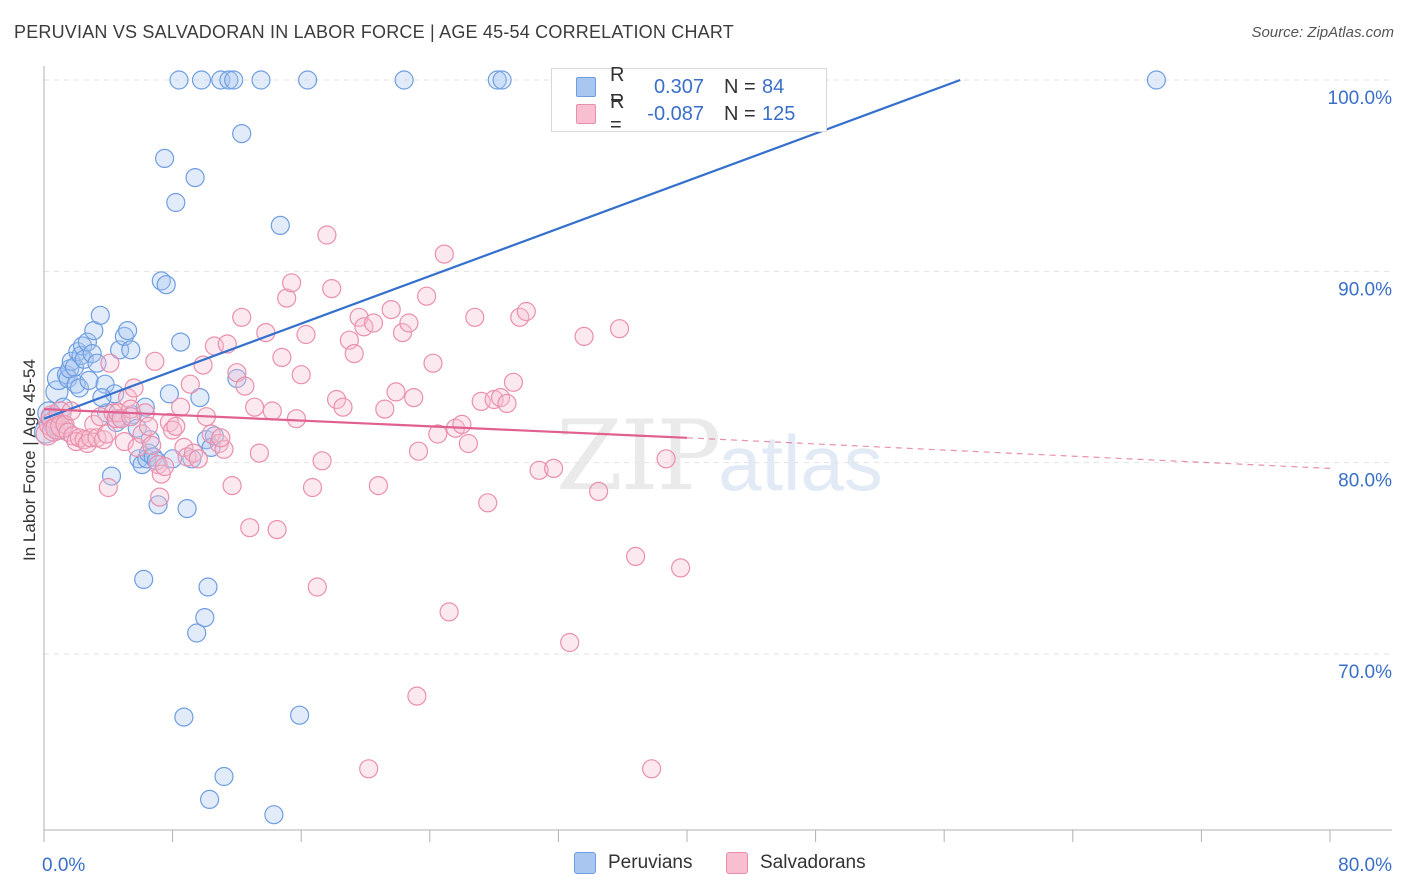 Image resolution: width=1406 pixels, height=892 pixels. I want to click on n-label: N =, so click(740, 113).